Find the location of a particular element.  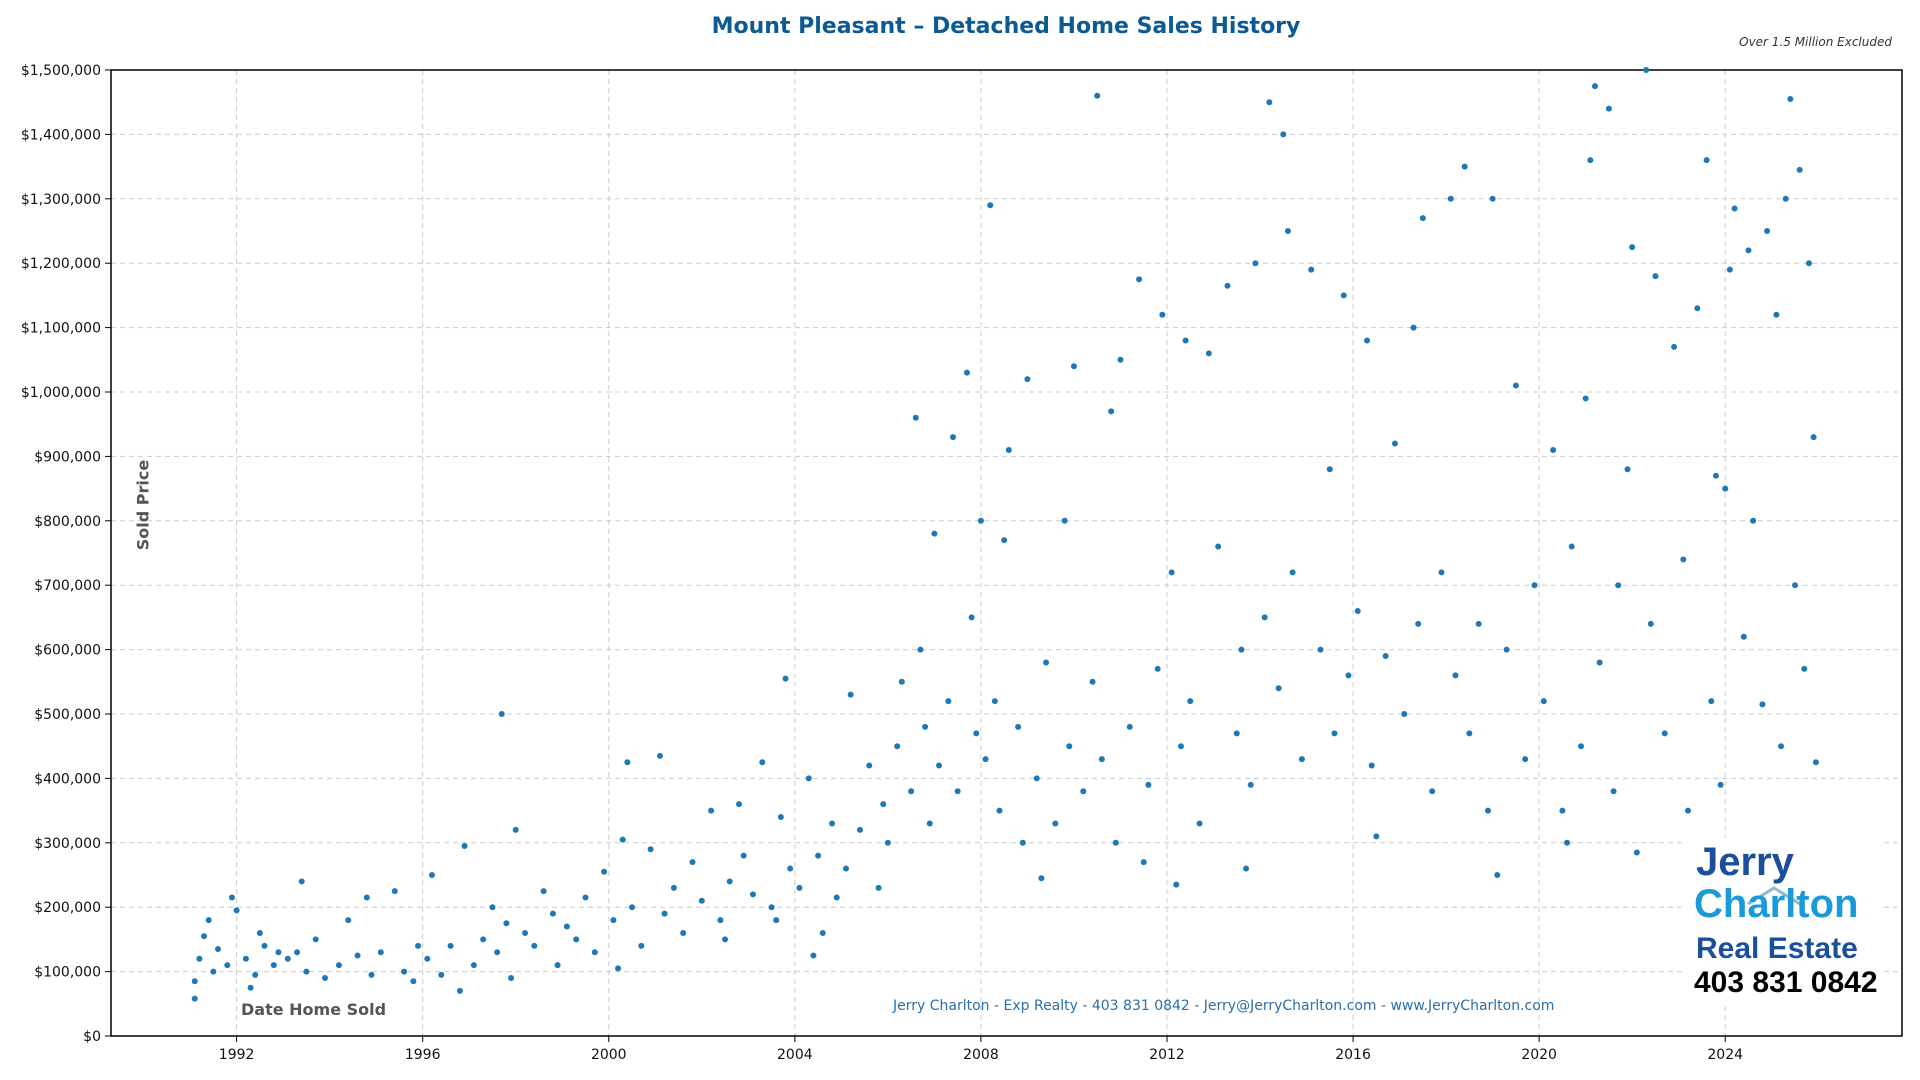

x-tick-label: 2020 is located at coordinates (1539, 1055).